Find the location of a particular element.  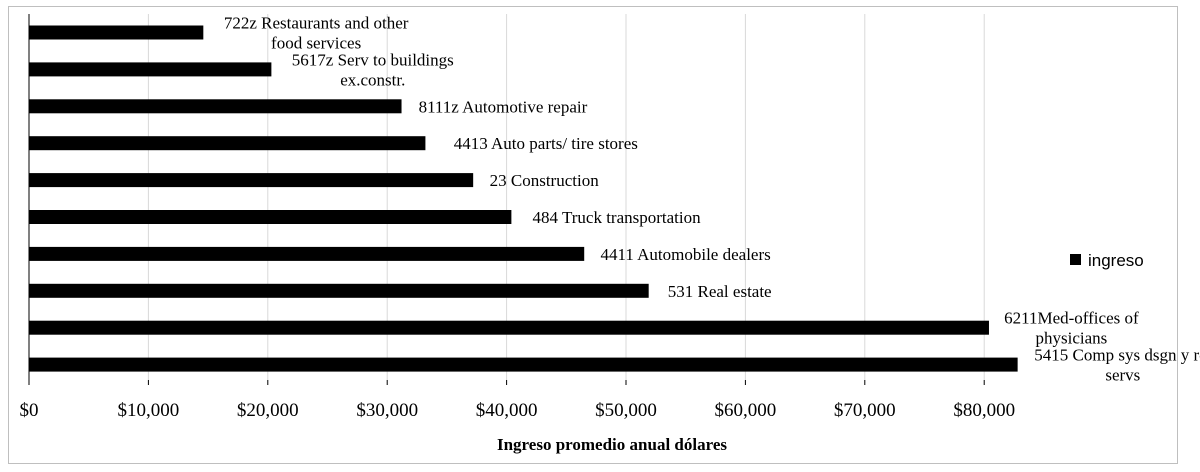

bar-category-label: 722z Restaurants and other food services is located at coordinates (316, 33).